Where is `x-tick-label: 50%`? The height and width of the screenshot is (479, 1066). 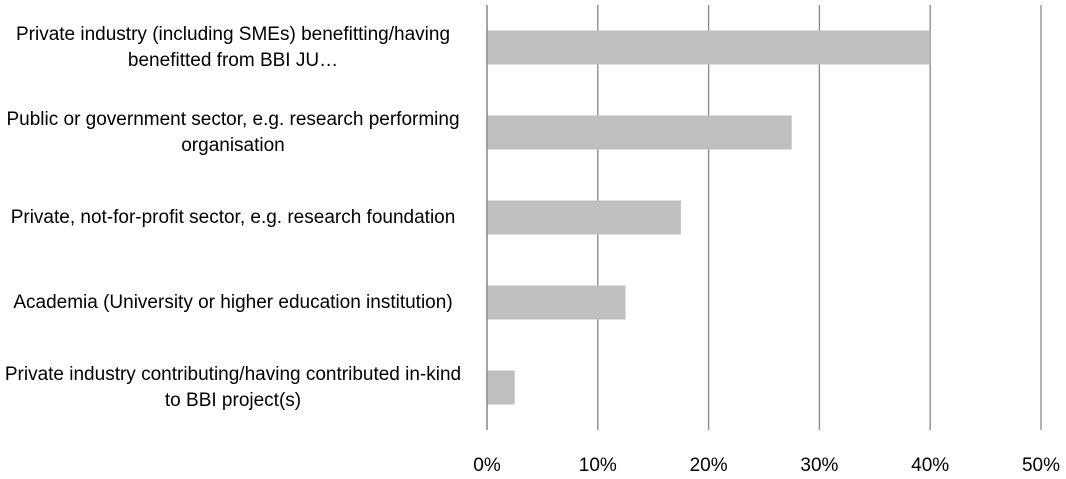 x-tick-label: 50% is located at coordinates (1041, 465).